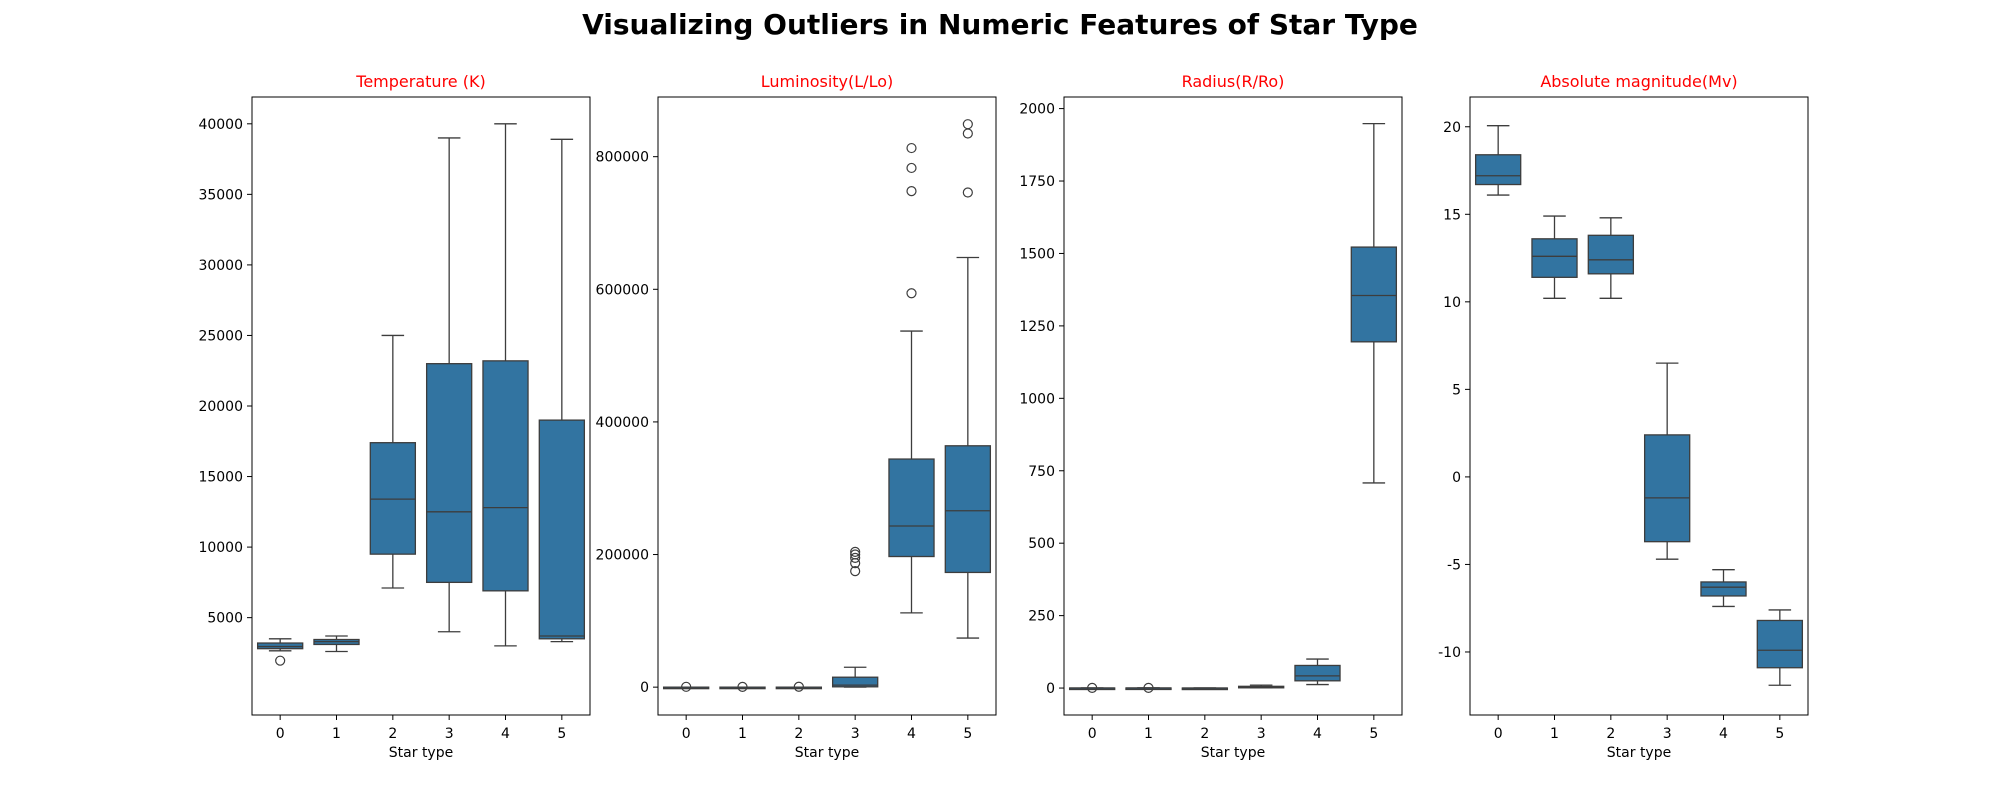 Image resolution: width=2000 pixels, height=800 pixels. I want to click on y-tick-label: 400000, so click(622, 423).